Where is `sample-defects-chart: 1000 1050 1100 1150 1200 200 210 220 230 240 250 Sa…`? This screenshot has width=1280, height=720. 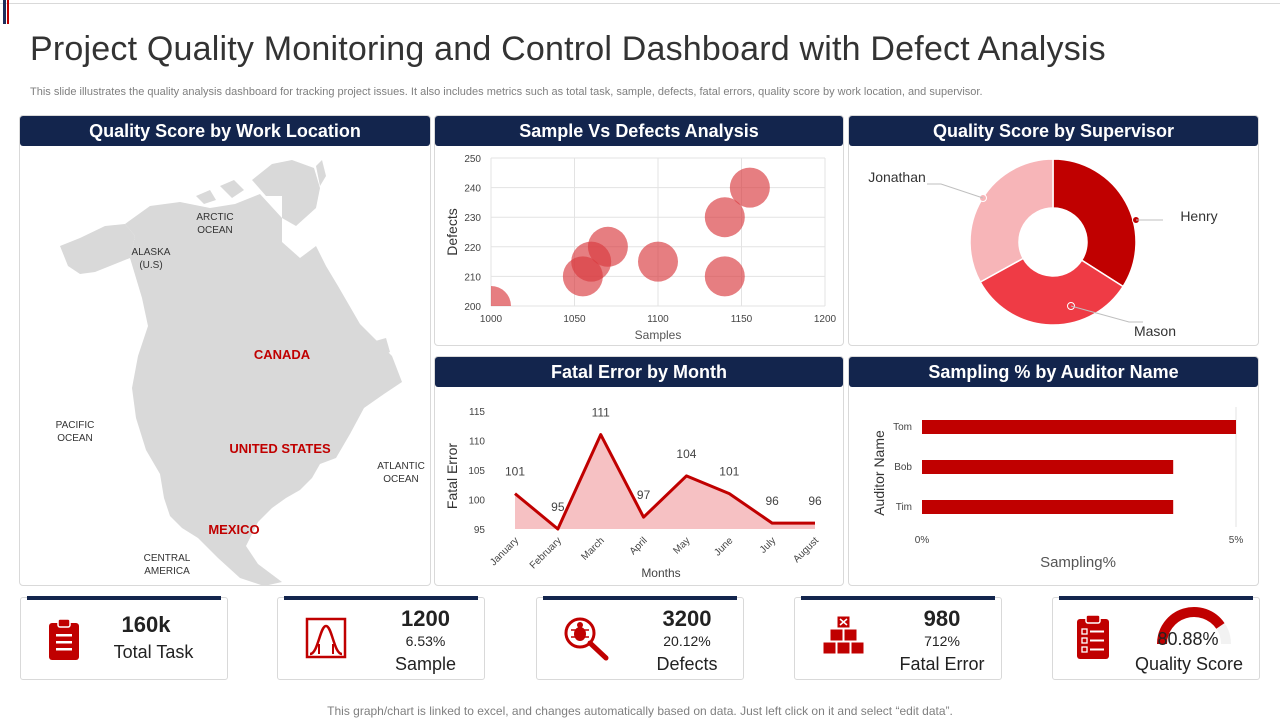
sample-defects-chart: 1000 1050 1100 1150 1200 200 210 220 230 240 250 Sa… is located at coordinates (639, 246).